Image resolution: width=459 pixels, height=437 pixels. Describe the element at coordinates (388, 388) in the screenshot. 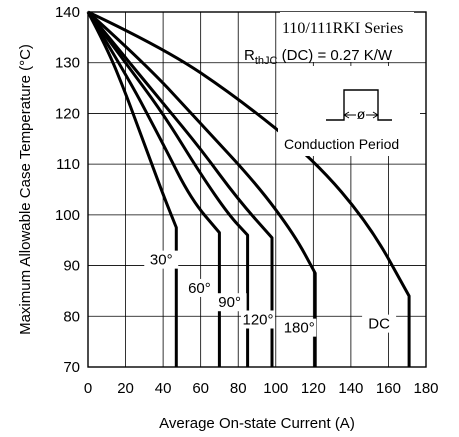

I see `x-tick-label: 160` at that location.